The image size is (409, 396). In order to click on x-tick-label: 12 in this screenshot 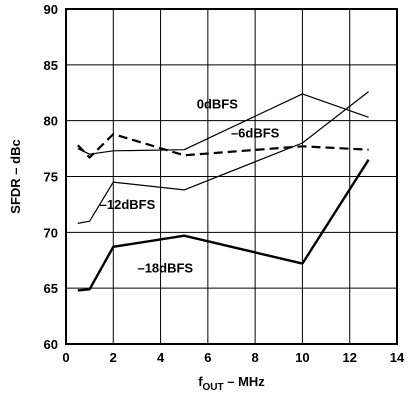, I will do `click(349, 357)`.